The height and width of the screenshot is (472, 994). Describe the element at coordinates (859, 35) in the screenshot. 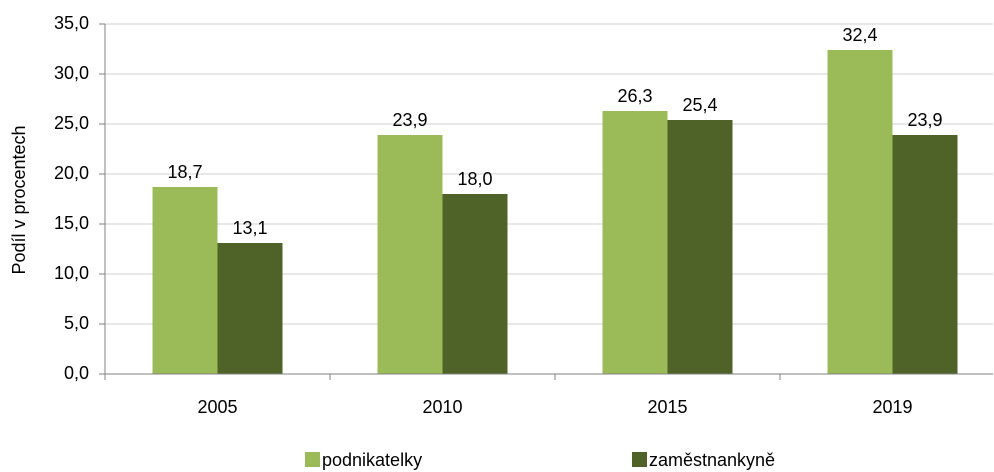

I see `value-label: 32,4` at that location.